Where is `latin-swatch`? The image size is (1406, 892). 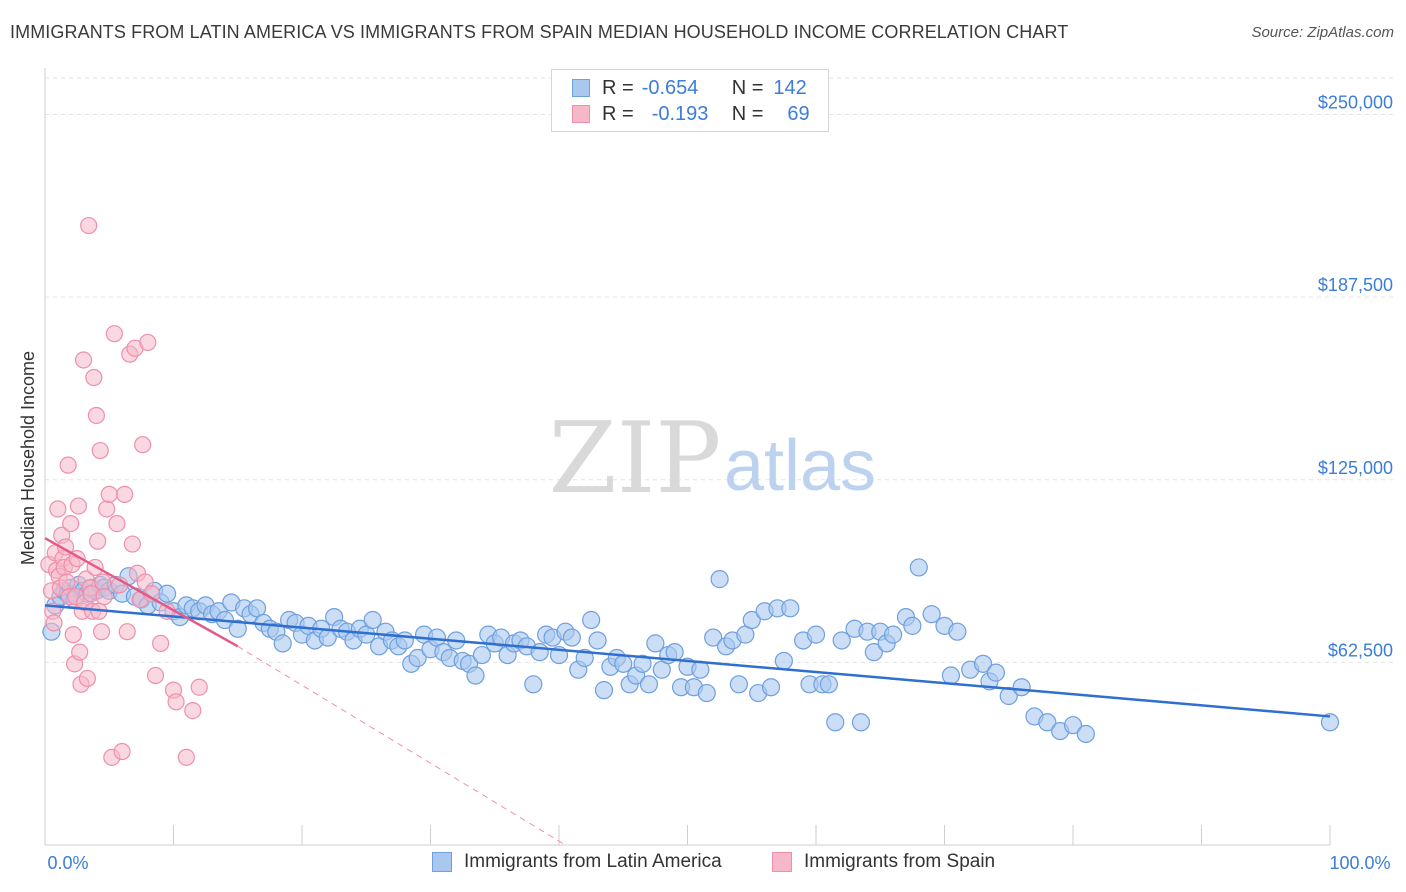
latin-swatch is located at coordinates (581, 88).